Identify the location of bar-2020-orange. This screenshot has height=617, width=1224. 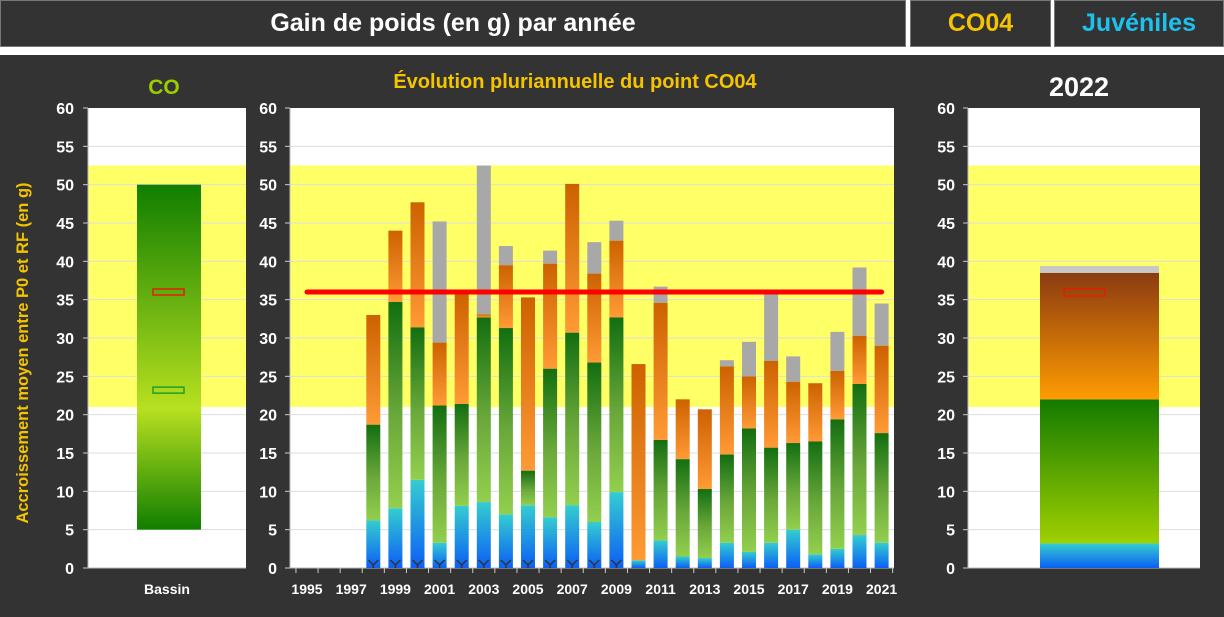
(859, 359).